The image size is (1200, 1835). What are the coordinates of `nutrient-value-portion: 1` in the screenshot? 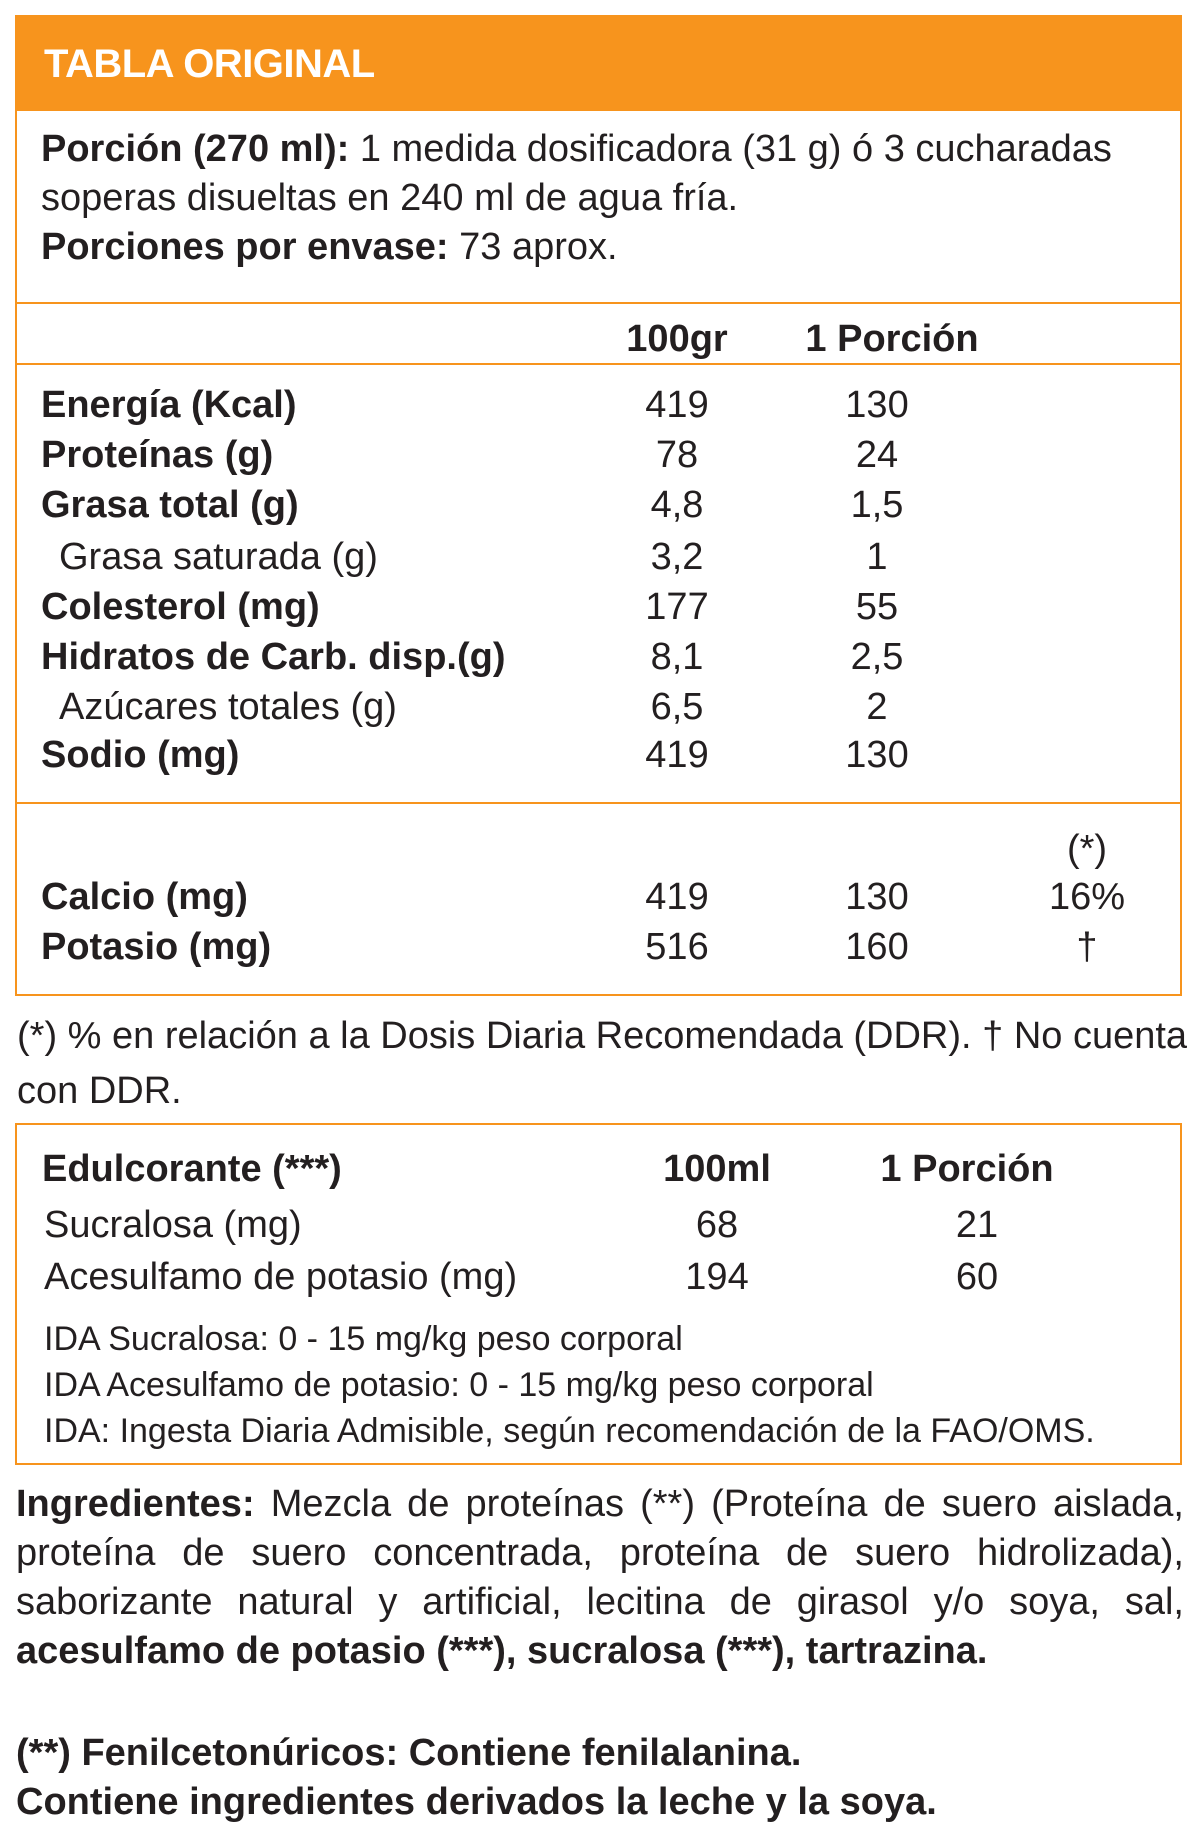 It's located at (877, 557).